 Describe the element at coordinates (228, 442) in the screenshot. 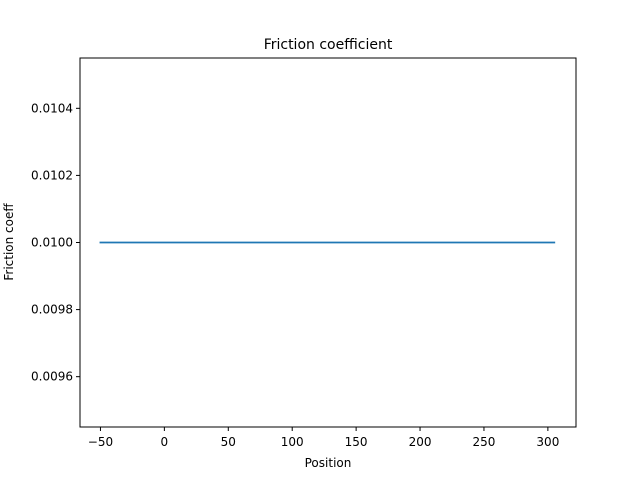

I see `x-tick-label: 50` at that location.